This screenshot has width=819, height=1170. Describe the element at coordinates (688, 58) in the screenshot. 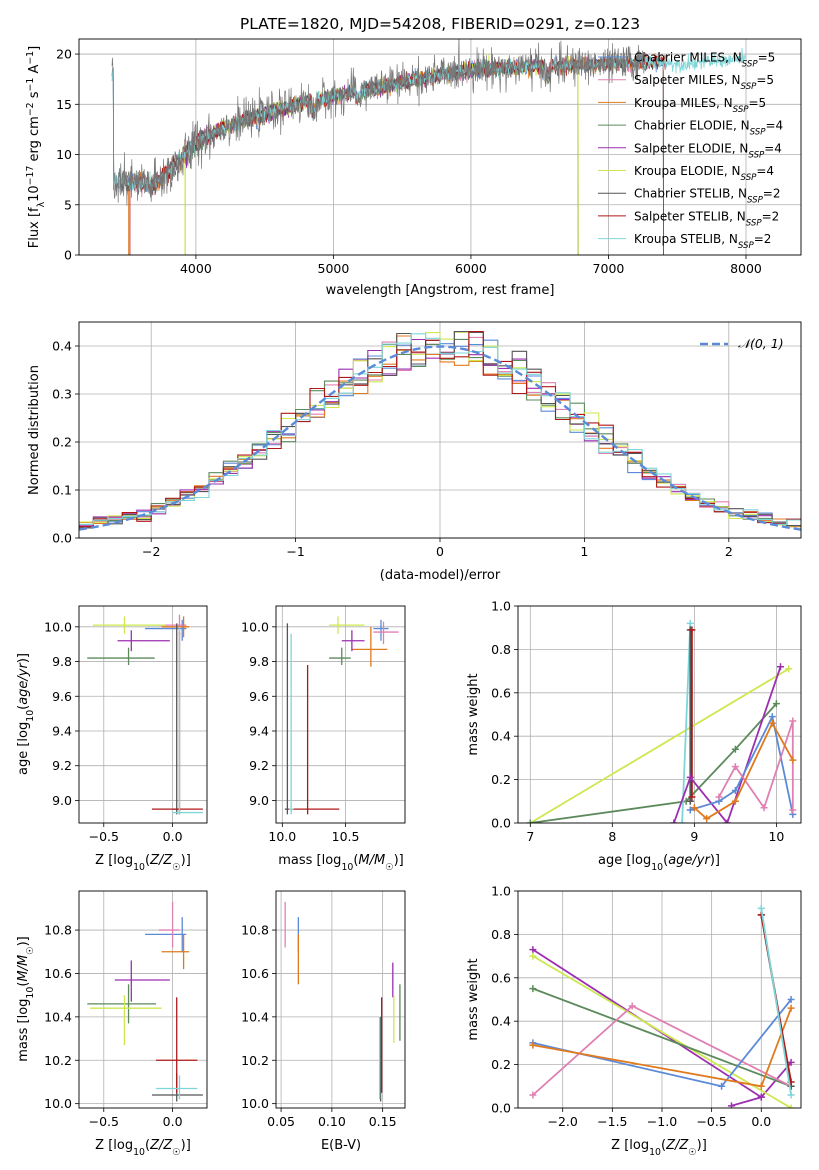

I see `label-part: Chabrier MILES, N` at that location.